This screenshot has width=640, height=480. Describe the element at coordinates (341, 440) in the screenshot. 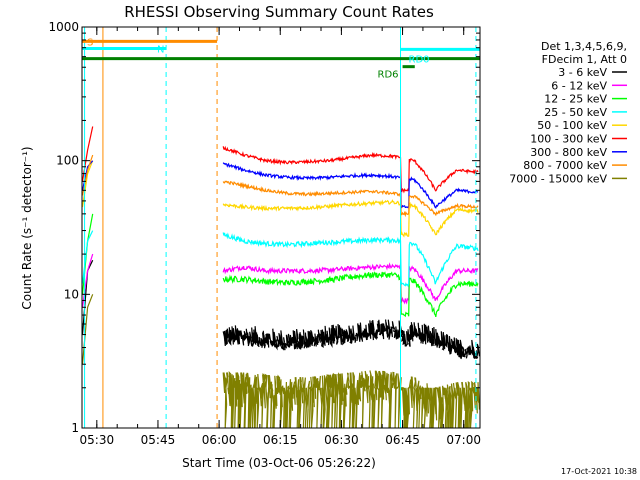

I see `x-tick-label: 06:30` at that location.